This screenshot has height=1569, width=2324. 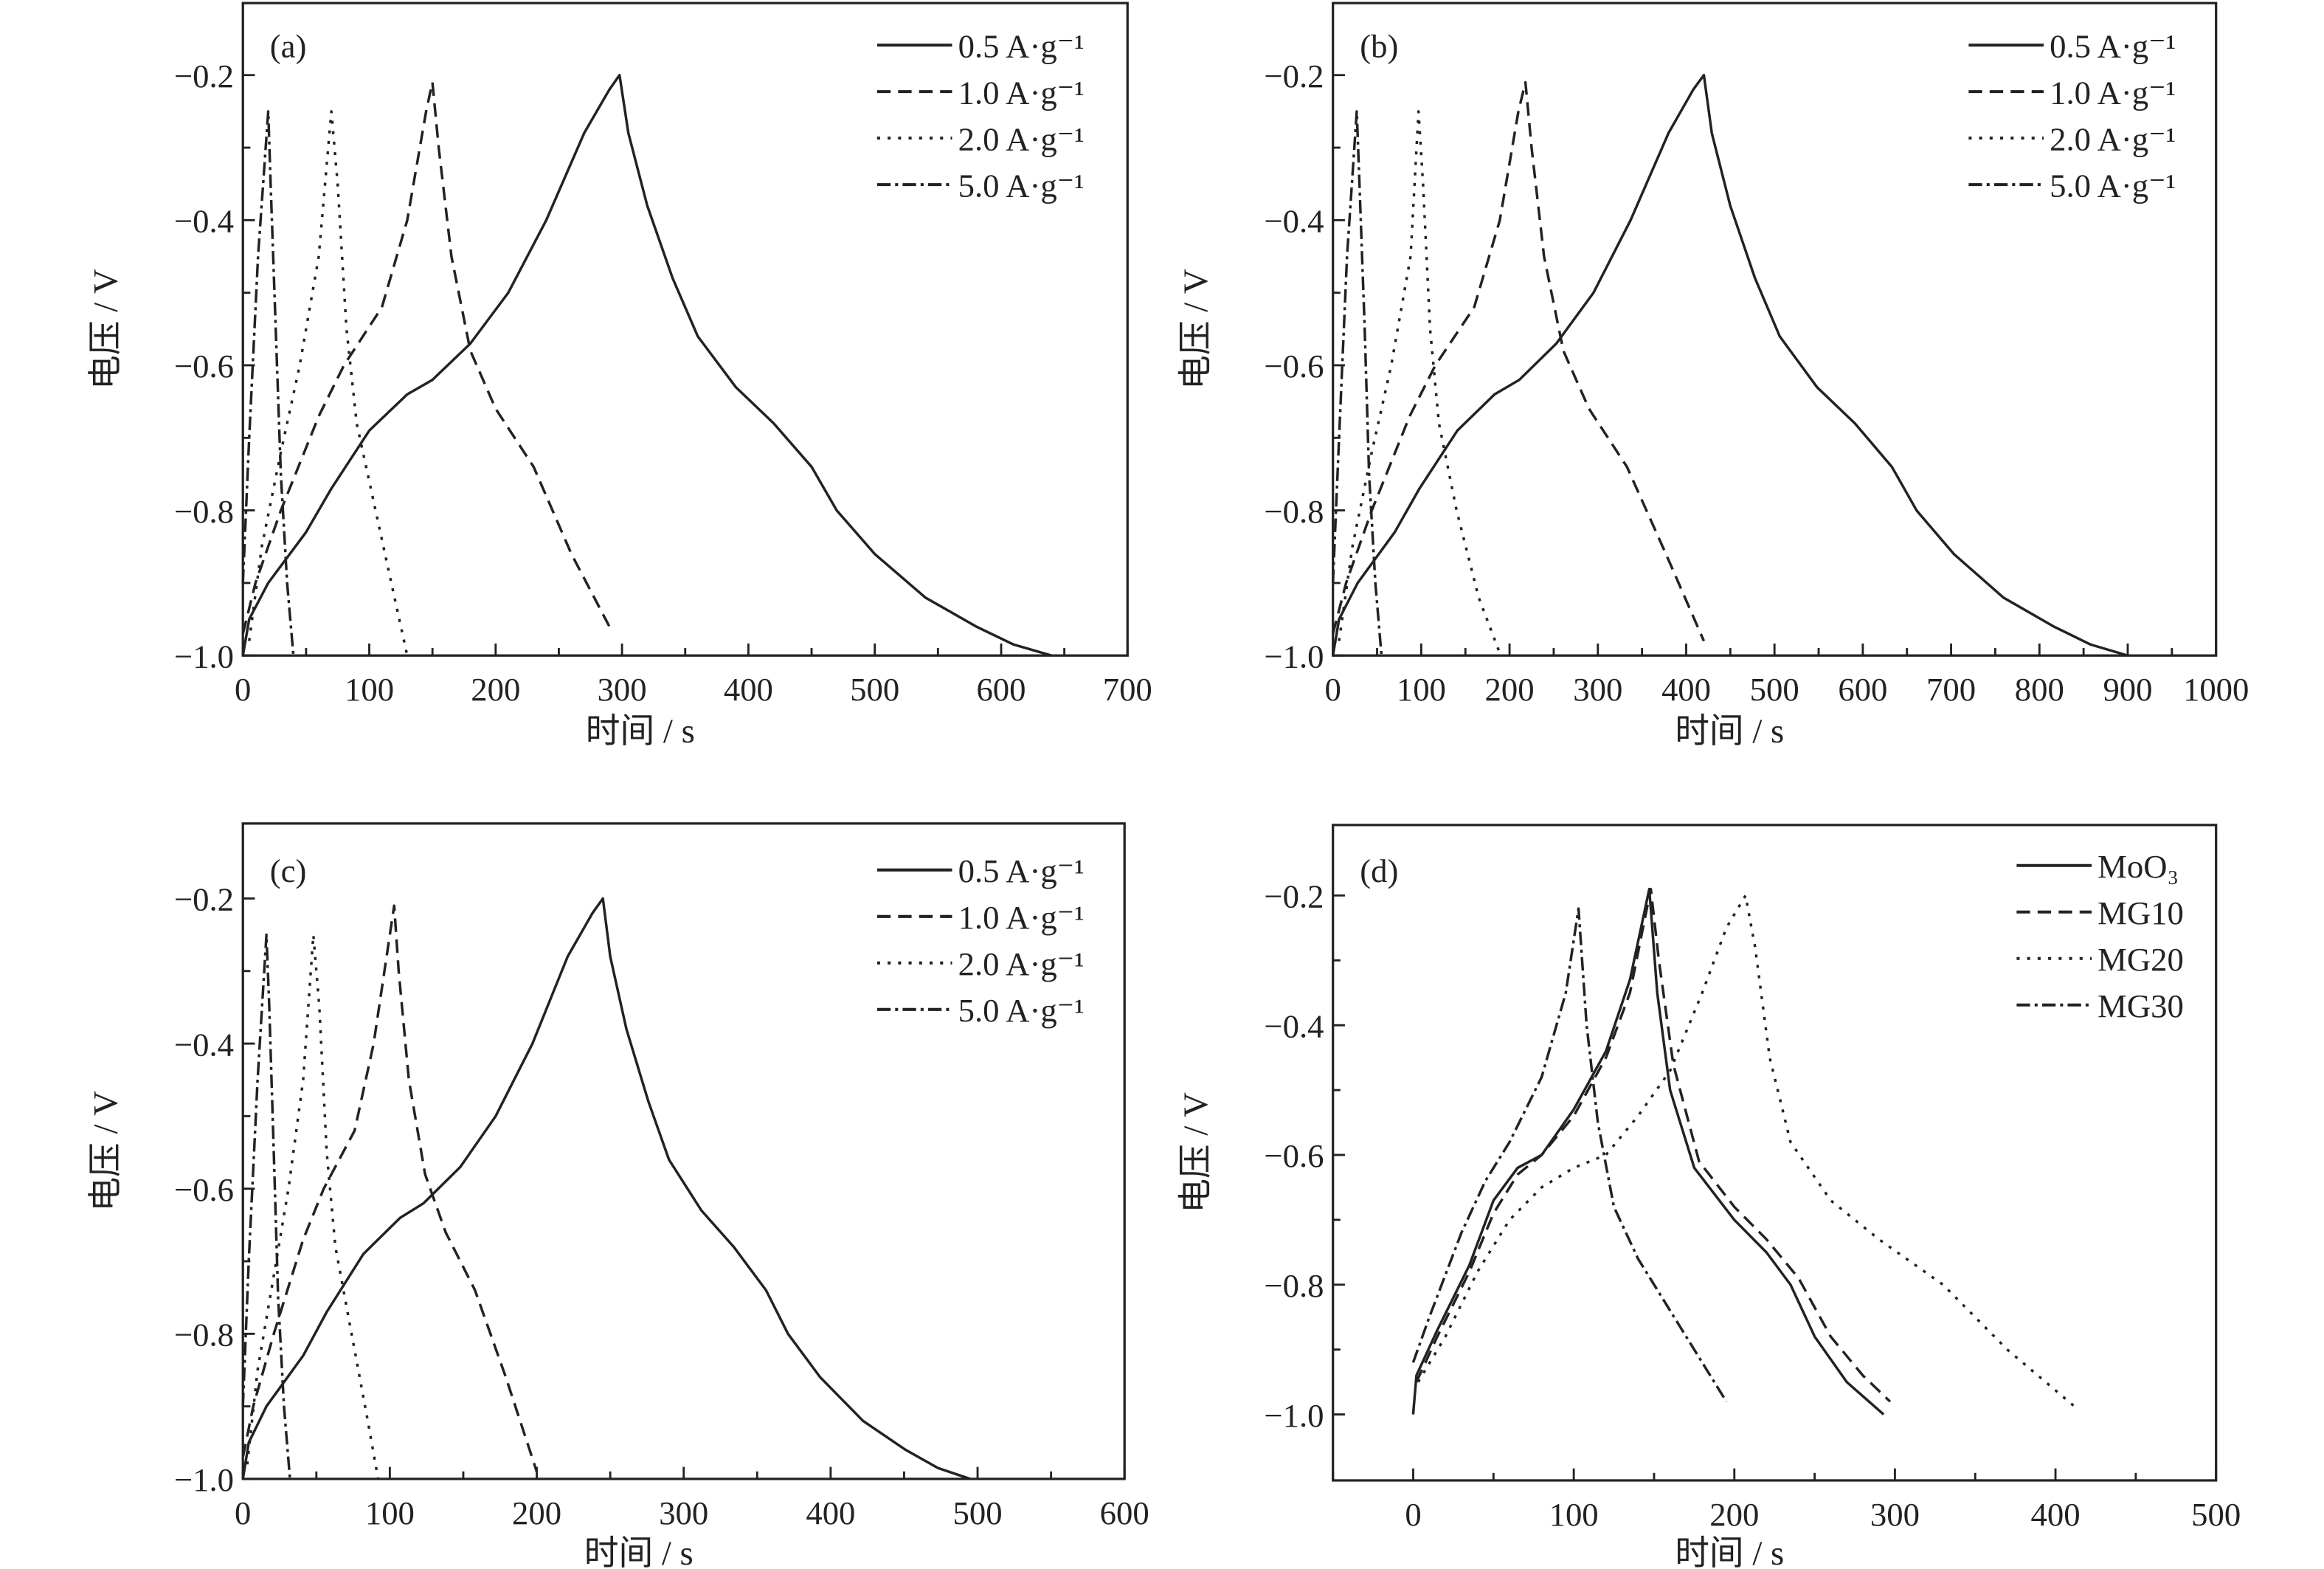 I want to click on legend-label: MG20, so click(x=2141, y=959).